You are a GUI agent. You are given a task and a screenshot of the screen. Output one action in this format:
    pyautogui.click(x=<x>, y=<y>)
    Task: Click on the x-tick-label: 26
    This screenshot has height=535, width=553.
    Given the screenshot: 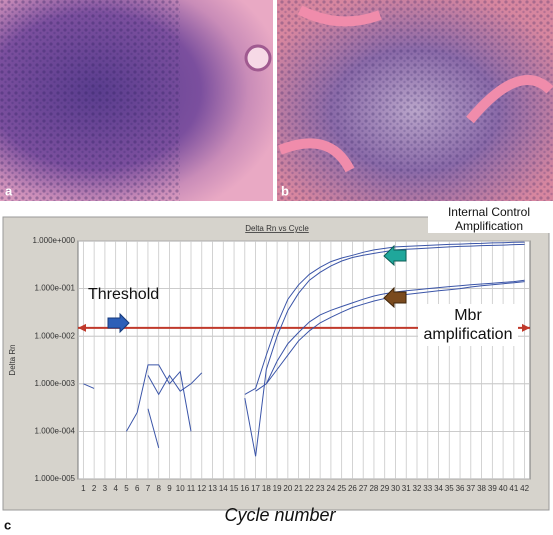 What is the action you would take?
    pyautogui.click(x=352, y=488)
    